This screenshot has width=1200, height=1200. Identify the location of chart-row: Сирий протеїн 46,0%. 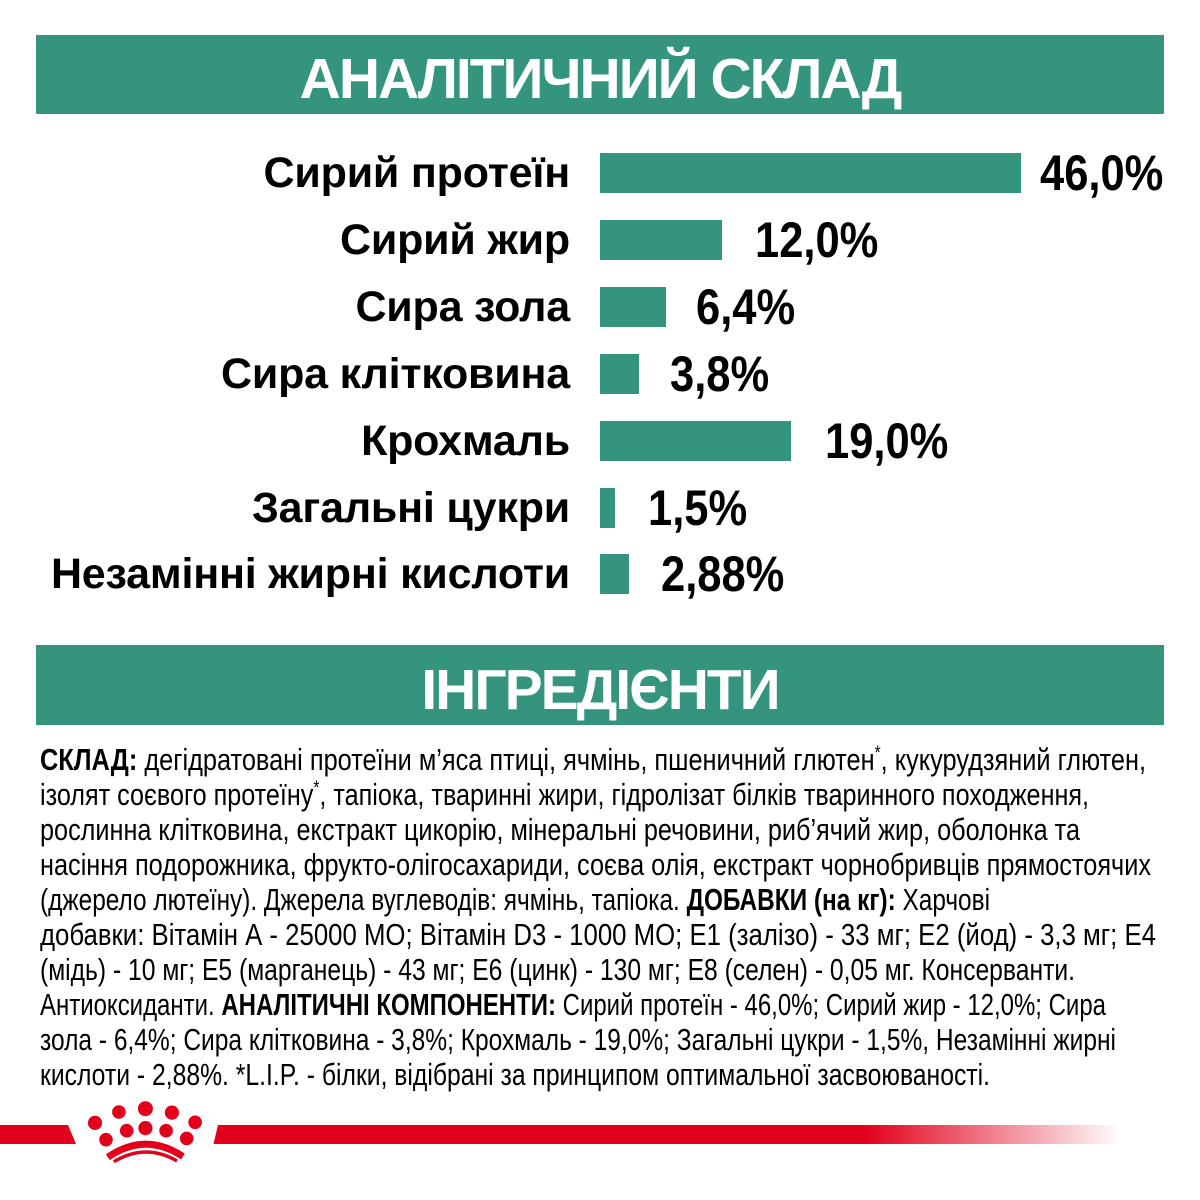
(600, 173).